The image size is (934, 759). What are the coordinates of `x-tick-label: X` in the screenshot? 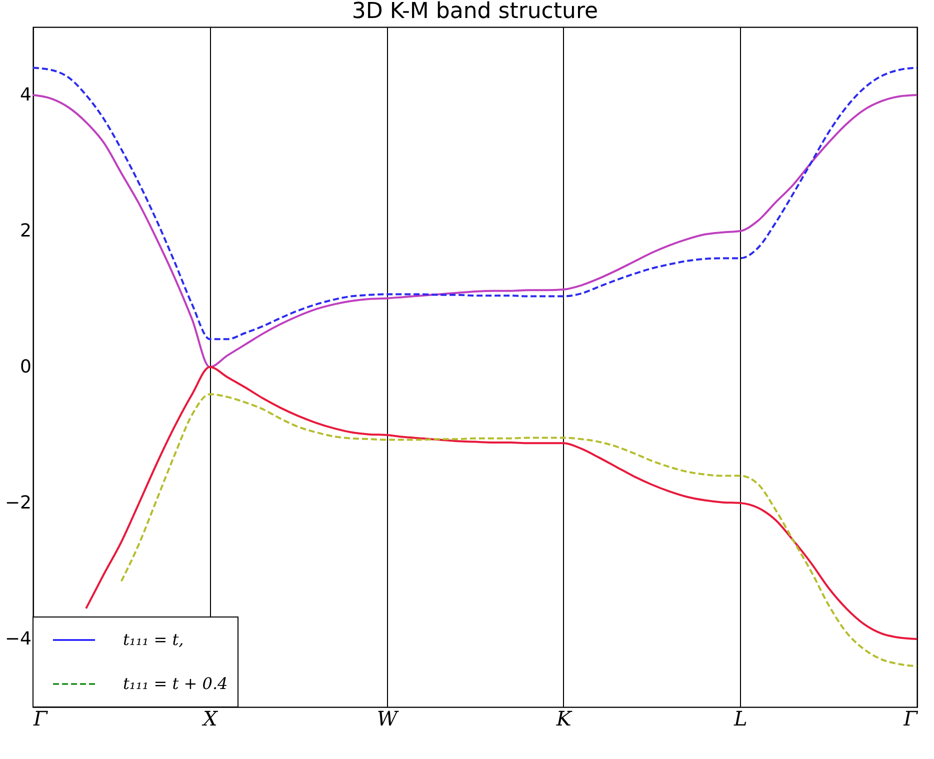 It's located at (209, 718).